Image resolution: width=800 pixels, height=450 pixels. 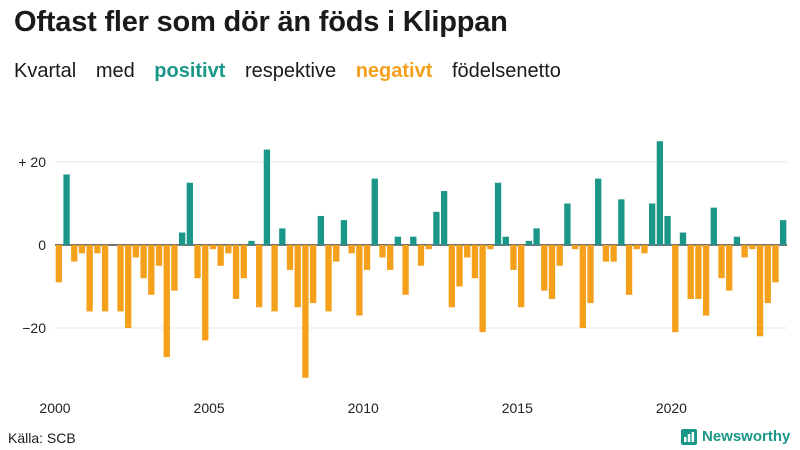 I want to click on chart-title: Oftast fler som dör än föds i Klippan, so click(x=261, y=22).